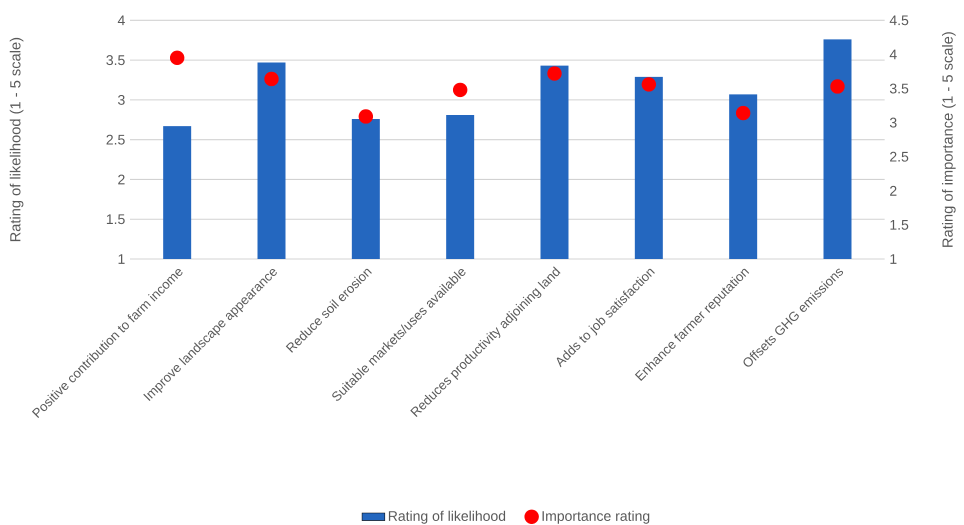  What do you see at coordinates (121, 179) in the screenshot?
I see `y-tick-label: 2` at bounding box center [121, 179].